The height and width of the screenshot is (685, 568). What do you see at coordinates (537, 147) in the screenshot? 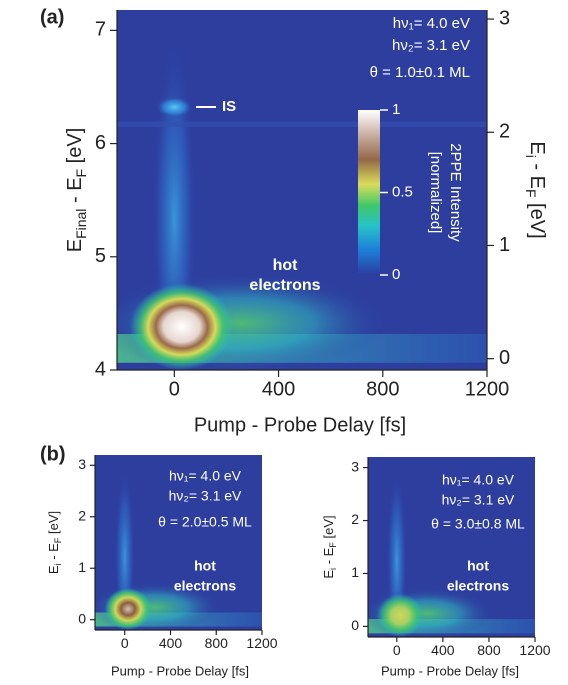
I see `y2-axis-label-part: E` at bounding box center [537, 147].